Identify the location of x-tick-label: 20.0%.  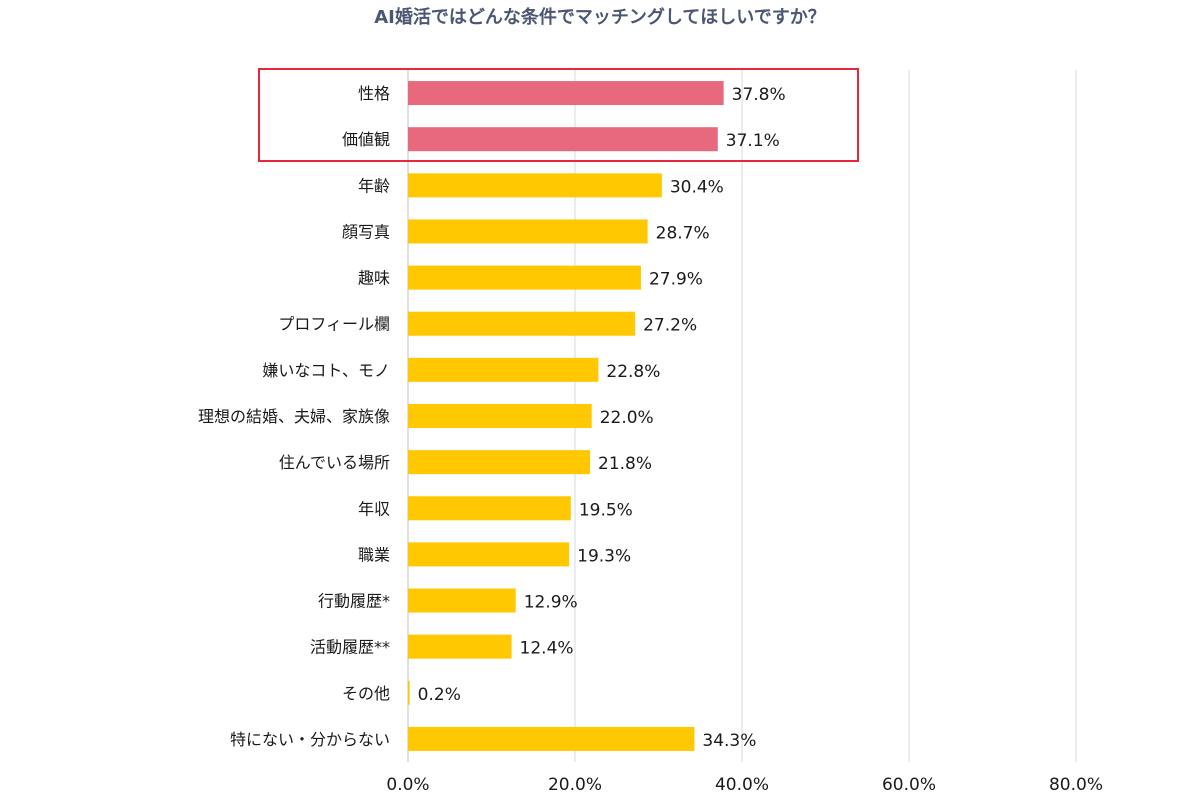
(575, 785).